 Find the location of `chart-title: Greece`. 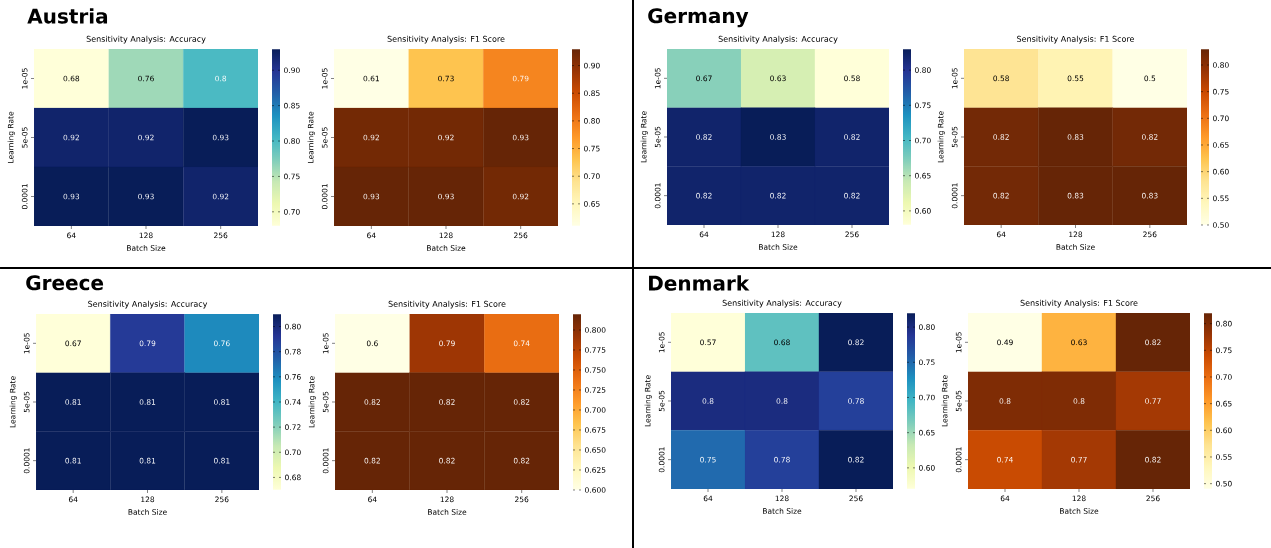

chart-title: Greece is located at coordinates (65, 283).